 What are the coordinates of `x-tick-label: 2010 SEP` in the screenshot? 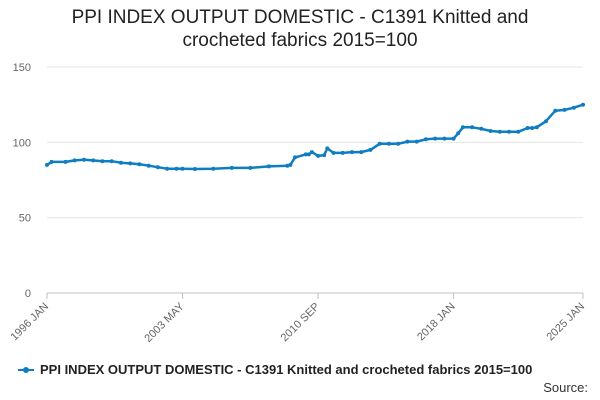 It's located at (301, 323).